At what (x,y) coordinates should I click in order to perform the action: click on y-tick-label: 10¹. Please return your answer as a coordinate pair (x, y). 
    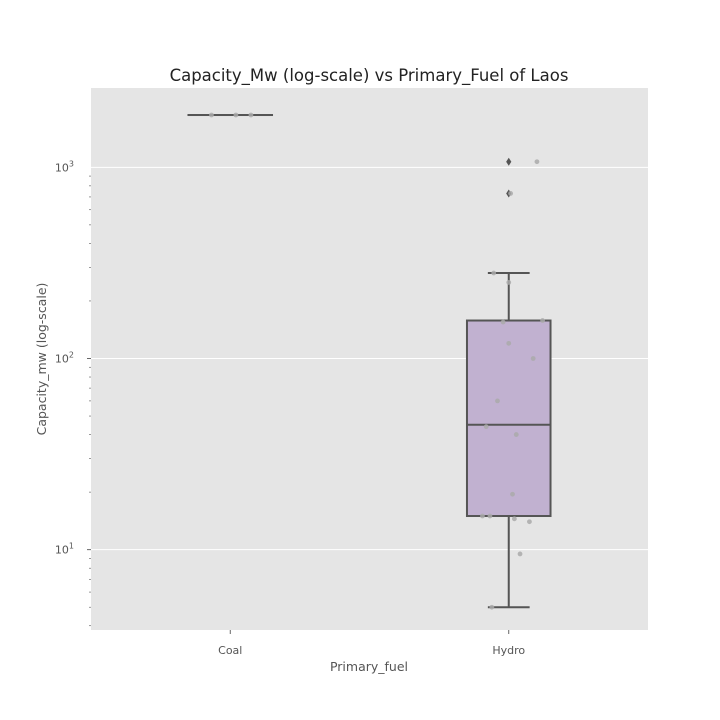
    Looking at the image, I should click on (64, 549).